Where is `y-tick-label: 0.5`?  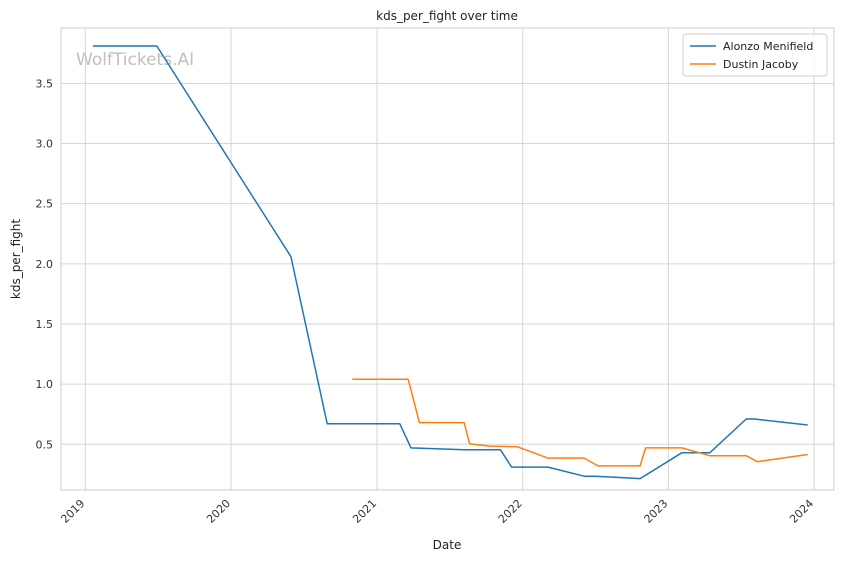
y-tick-label: 0.5 is located at coordinates (45, 444).